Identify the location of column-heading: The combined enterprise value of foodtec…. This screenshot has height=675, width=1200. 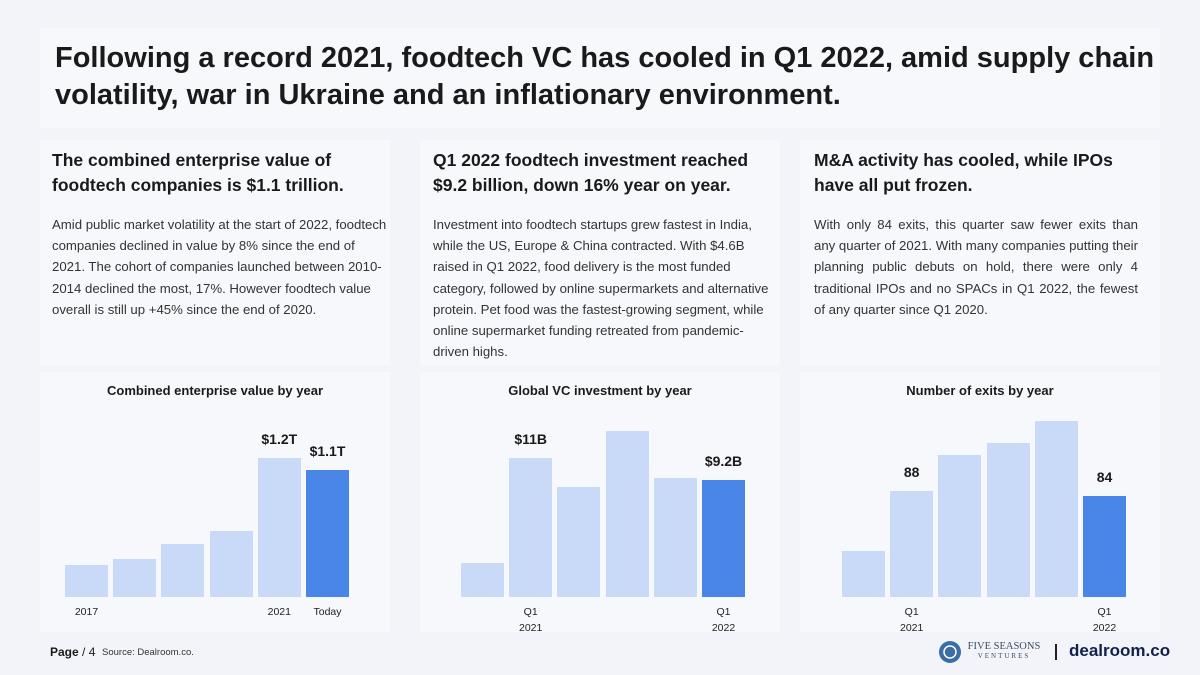
(198, 172).